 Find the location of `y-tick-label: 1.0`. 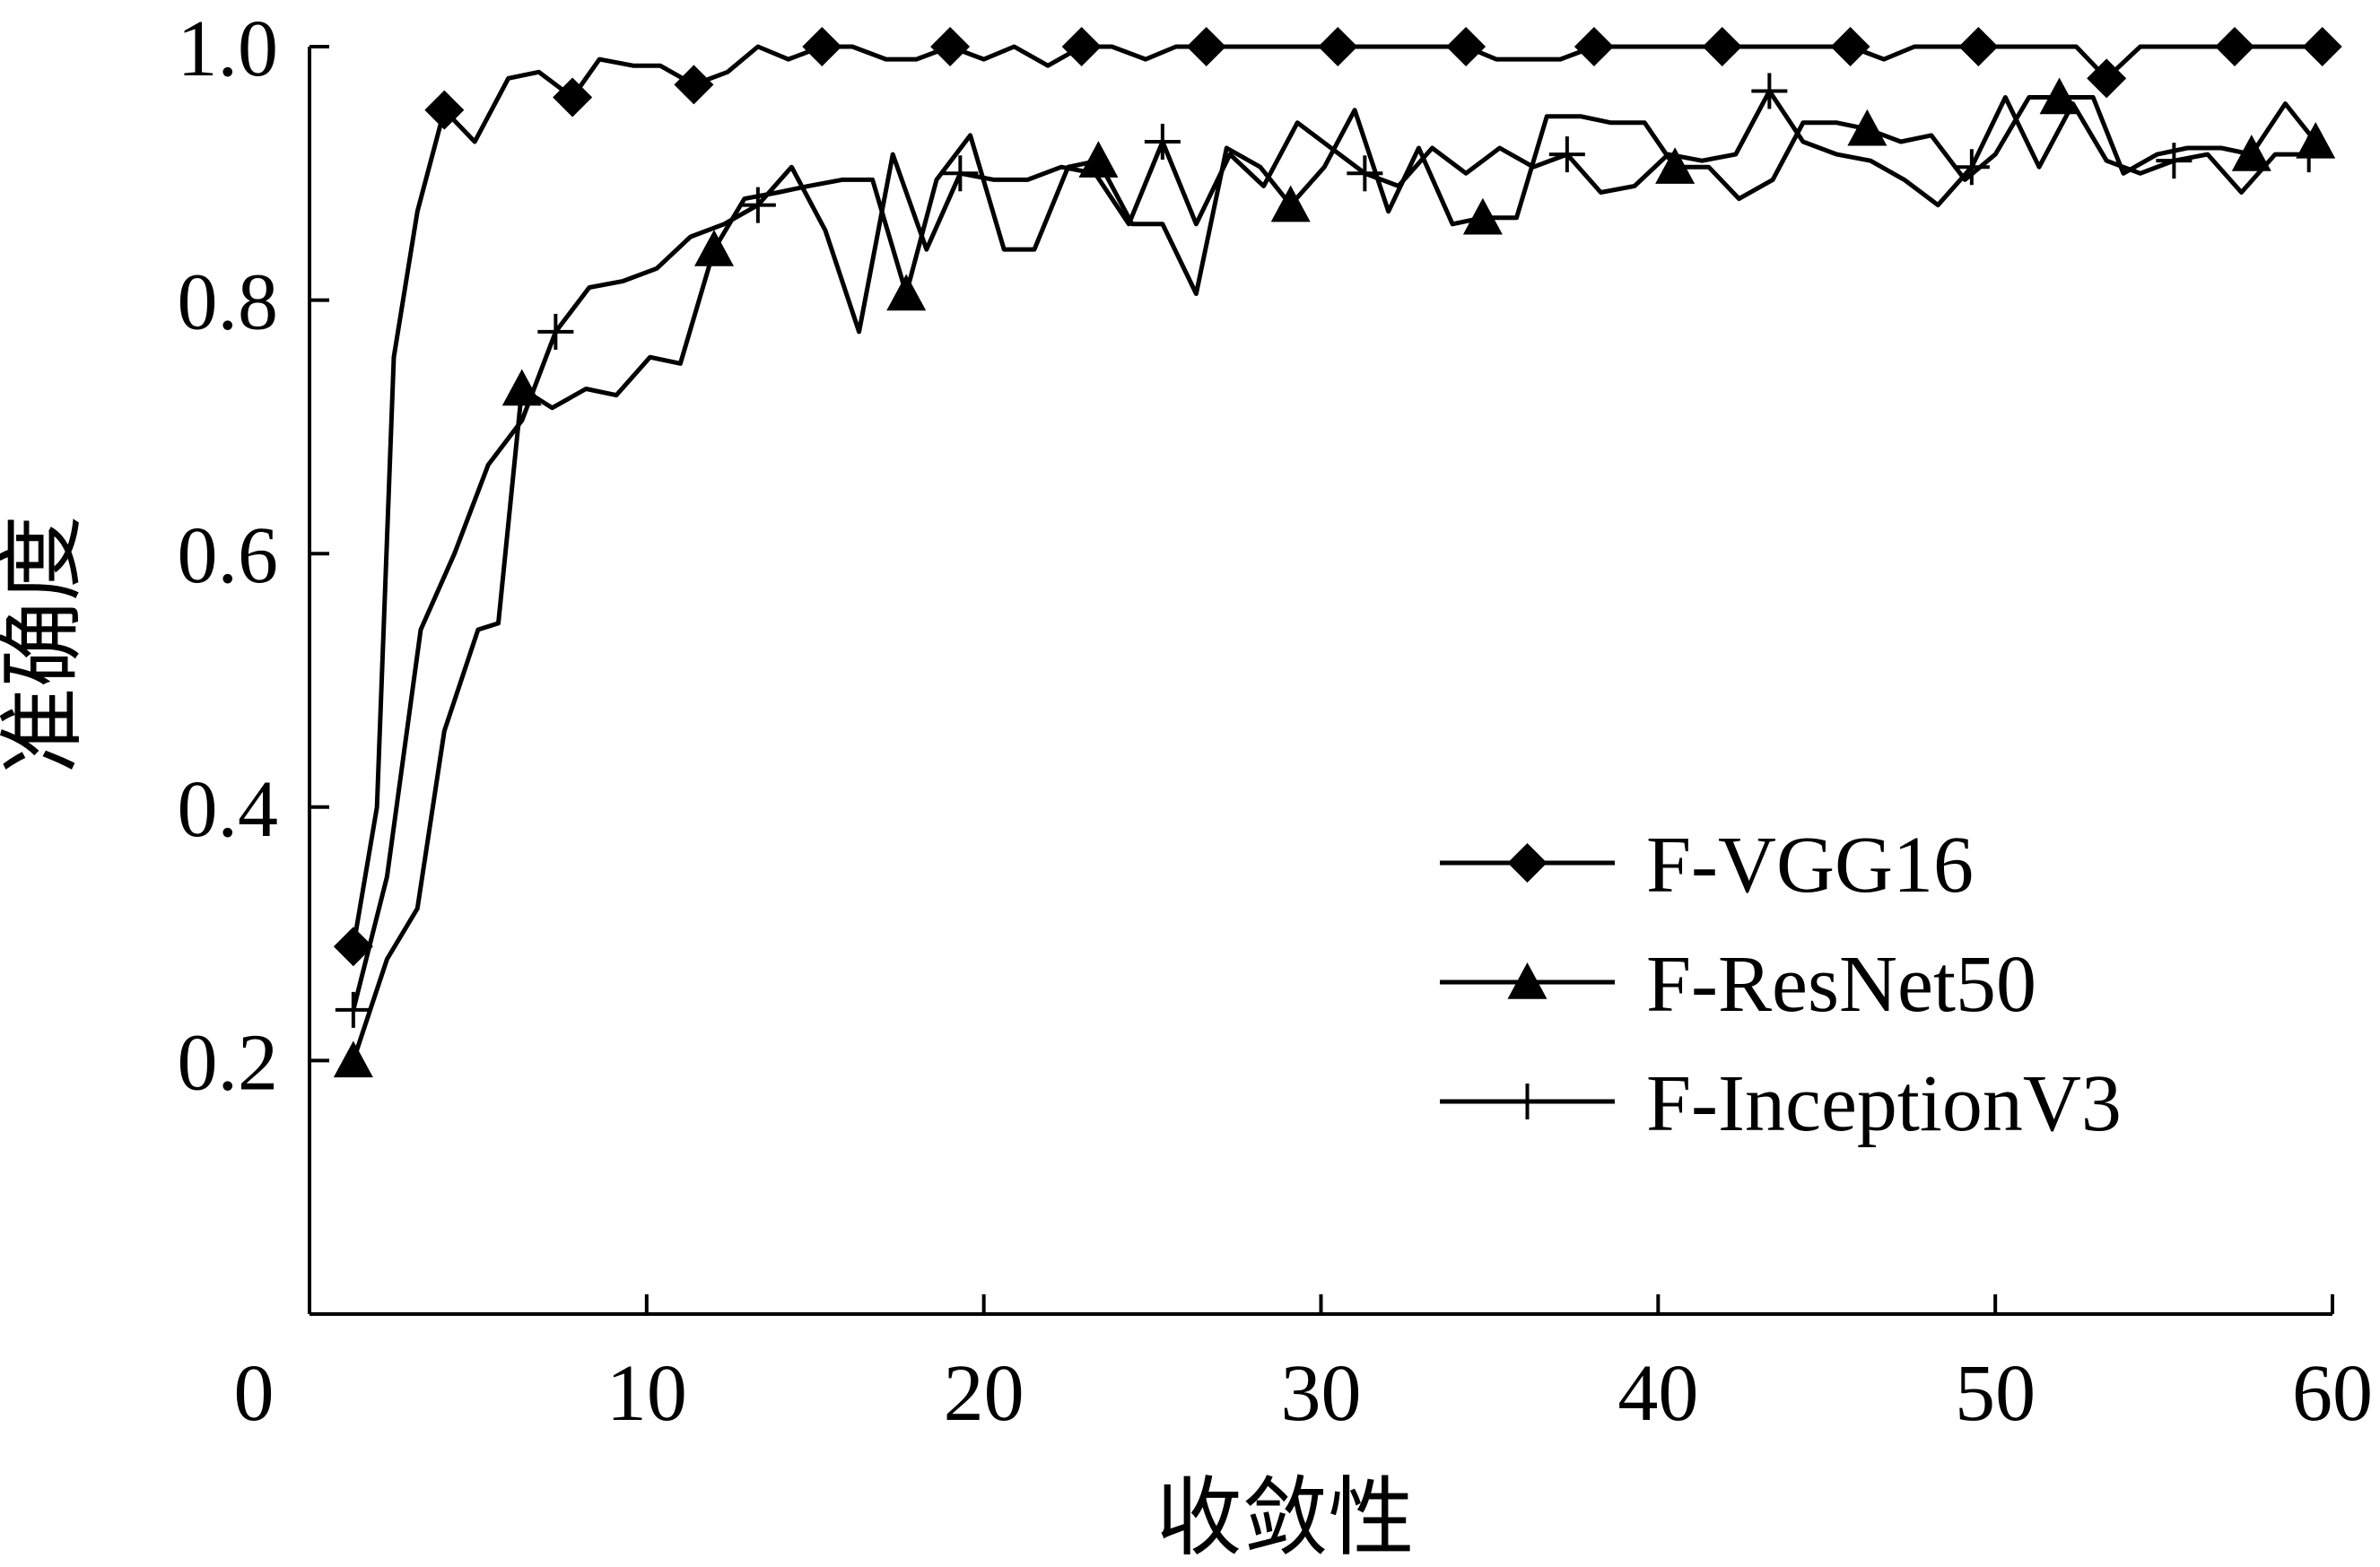

y-tick-label: 1.0 is located at coordinates (228, 48).